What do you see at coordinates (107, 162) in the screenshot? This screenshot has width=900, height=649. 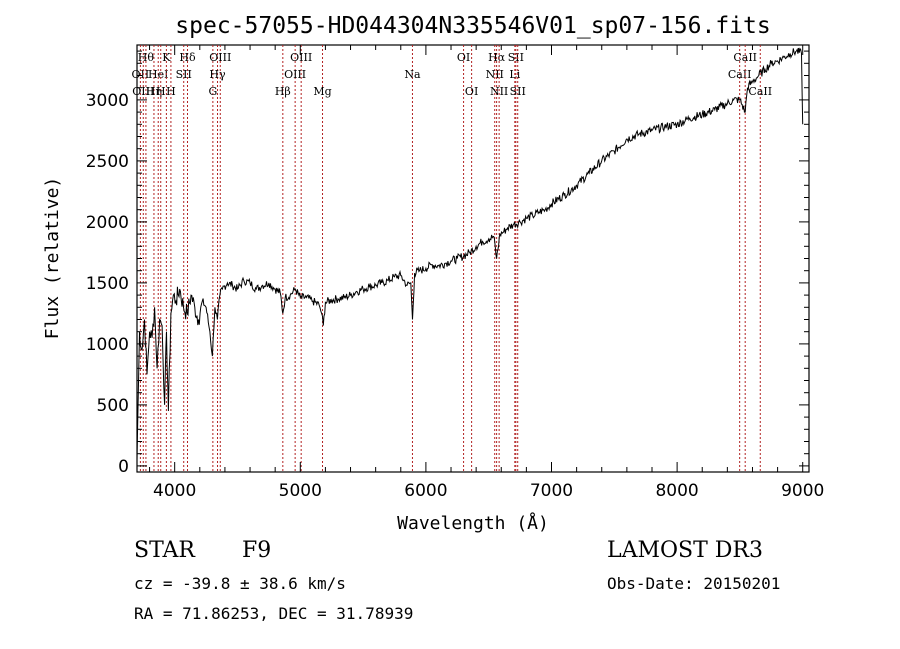 I see `y-tick-label: 2500` at bounding box center [107, 162].